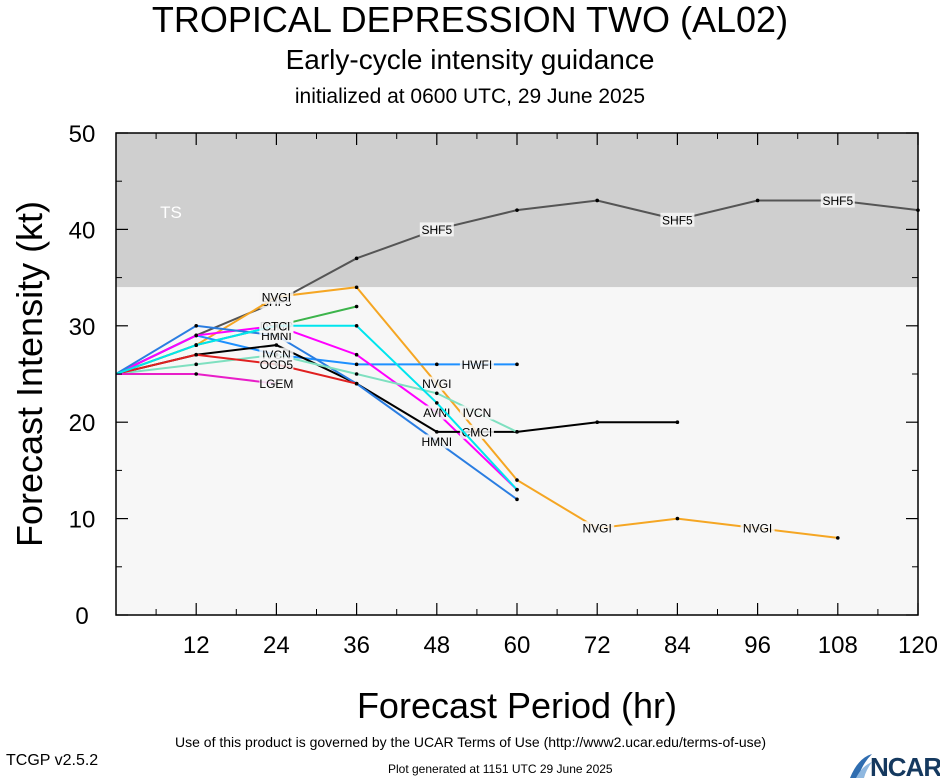  What do you see at coordinates (861, 766) in the screenshot?
I see `ncar-swoosh-icon` at bounding box center [861, 766].